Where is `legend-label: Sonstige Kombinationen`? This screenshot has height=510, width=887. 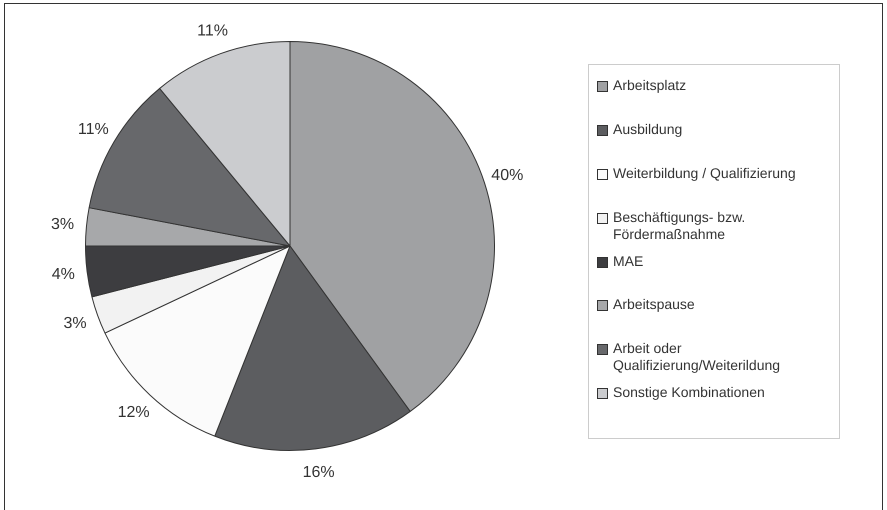 legend-label: Sonstige Kombinationen is located at coordinates (689, 393).